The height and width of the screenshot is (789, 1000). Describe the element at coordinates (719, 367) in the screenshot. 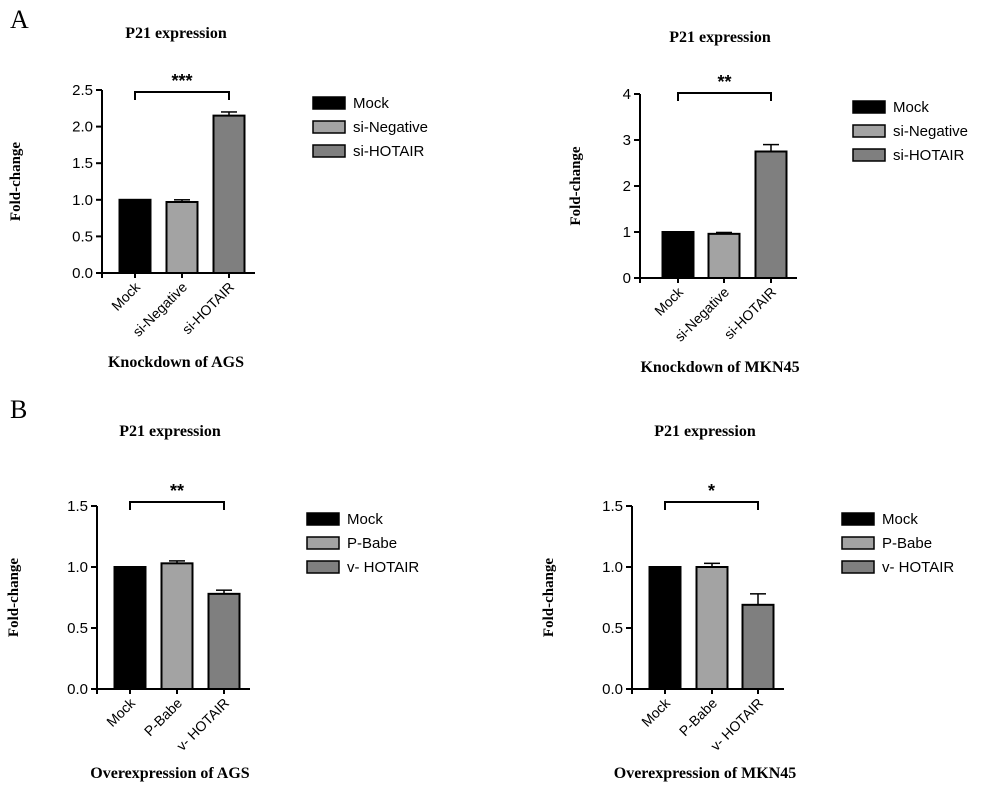

I see `x-axis-label: Knockdown of MKN45` at that location.